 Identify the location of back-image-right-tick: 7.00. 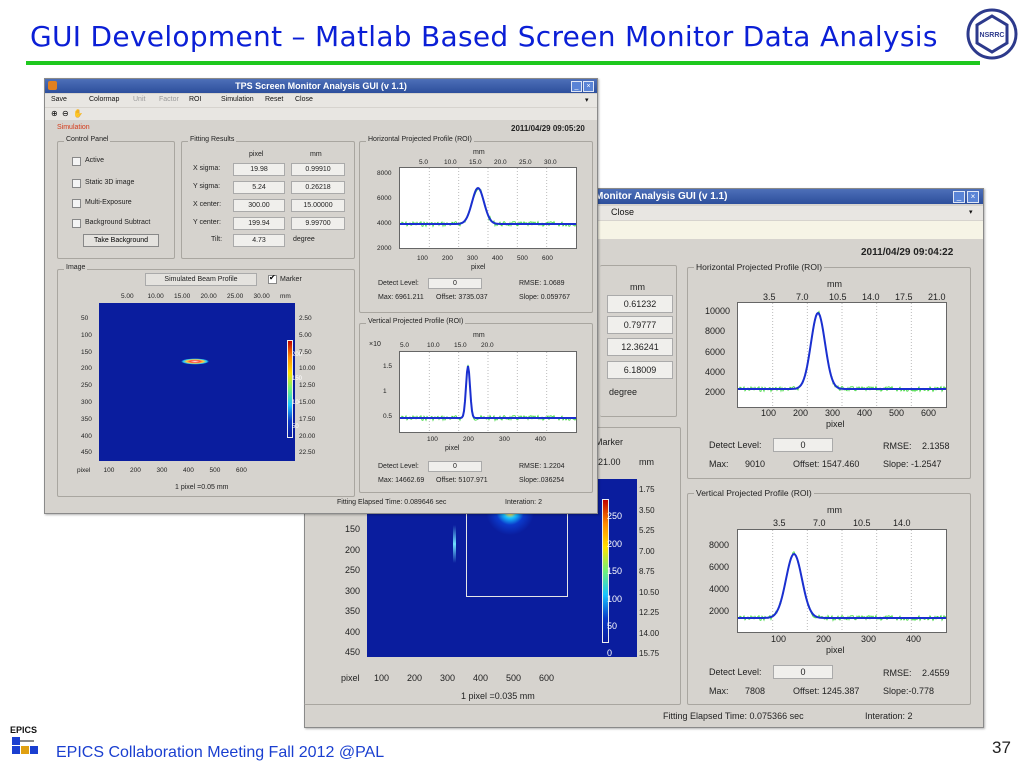
(647, 551).